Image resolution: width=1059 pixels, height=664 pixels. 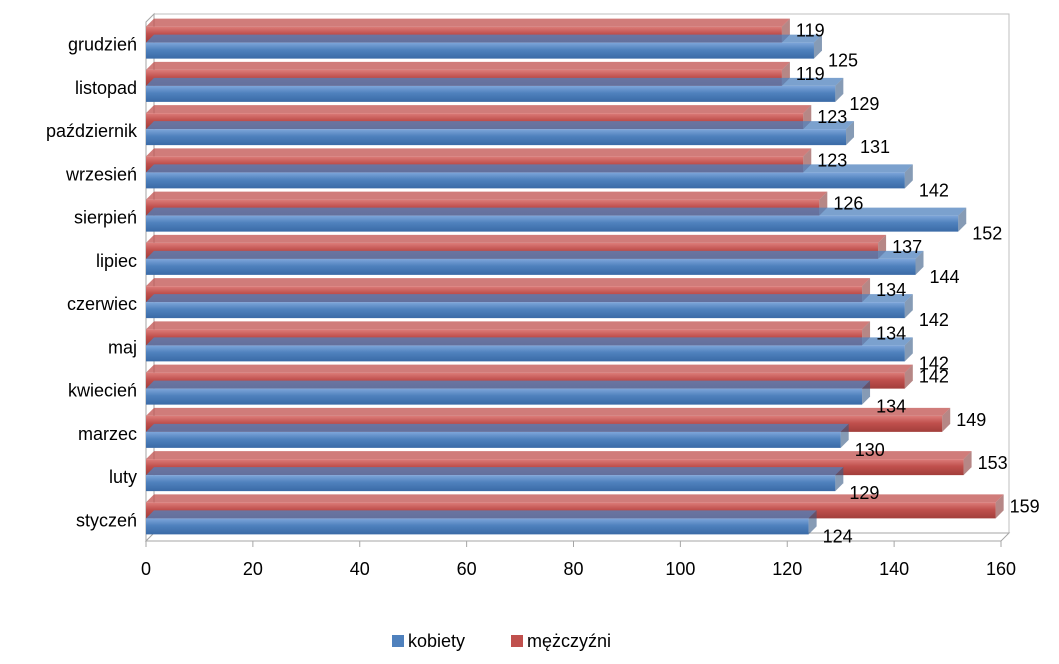 I want to click on data-label: 153, so click(x=993, y=463).